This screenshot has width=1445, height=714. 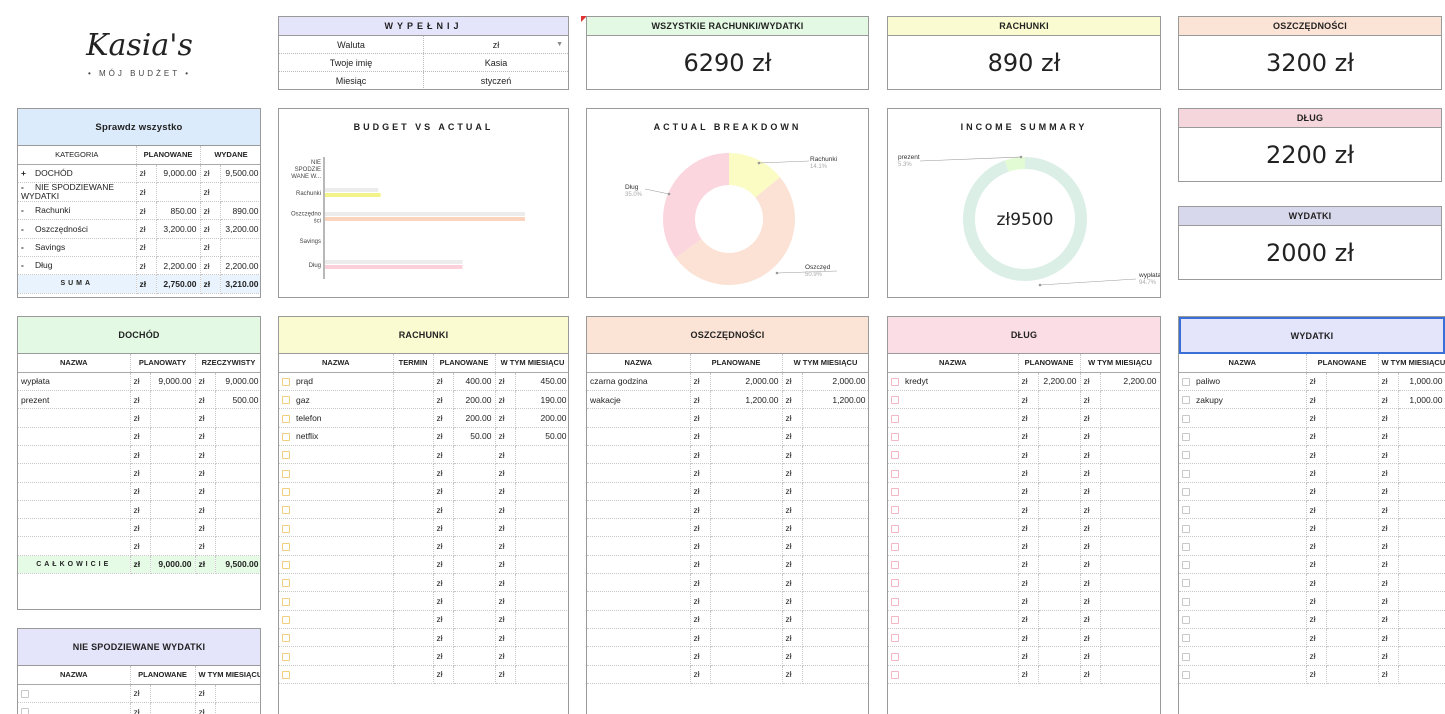 I want to click on expenses-title: WYDATKI, so click(x=1312, y=335).